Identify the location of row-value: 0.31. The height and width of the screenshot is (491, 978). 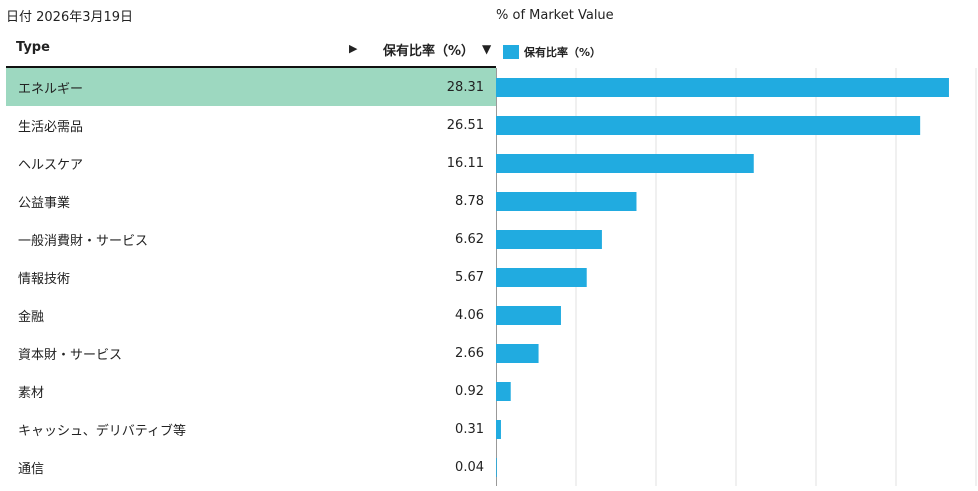
(469, 429).